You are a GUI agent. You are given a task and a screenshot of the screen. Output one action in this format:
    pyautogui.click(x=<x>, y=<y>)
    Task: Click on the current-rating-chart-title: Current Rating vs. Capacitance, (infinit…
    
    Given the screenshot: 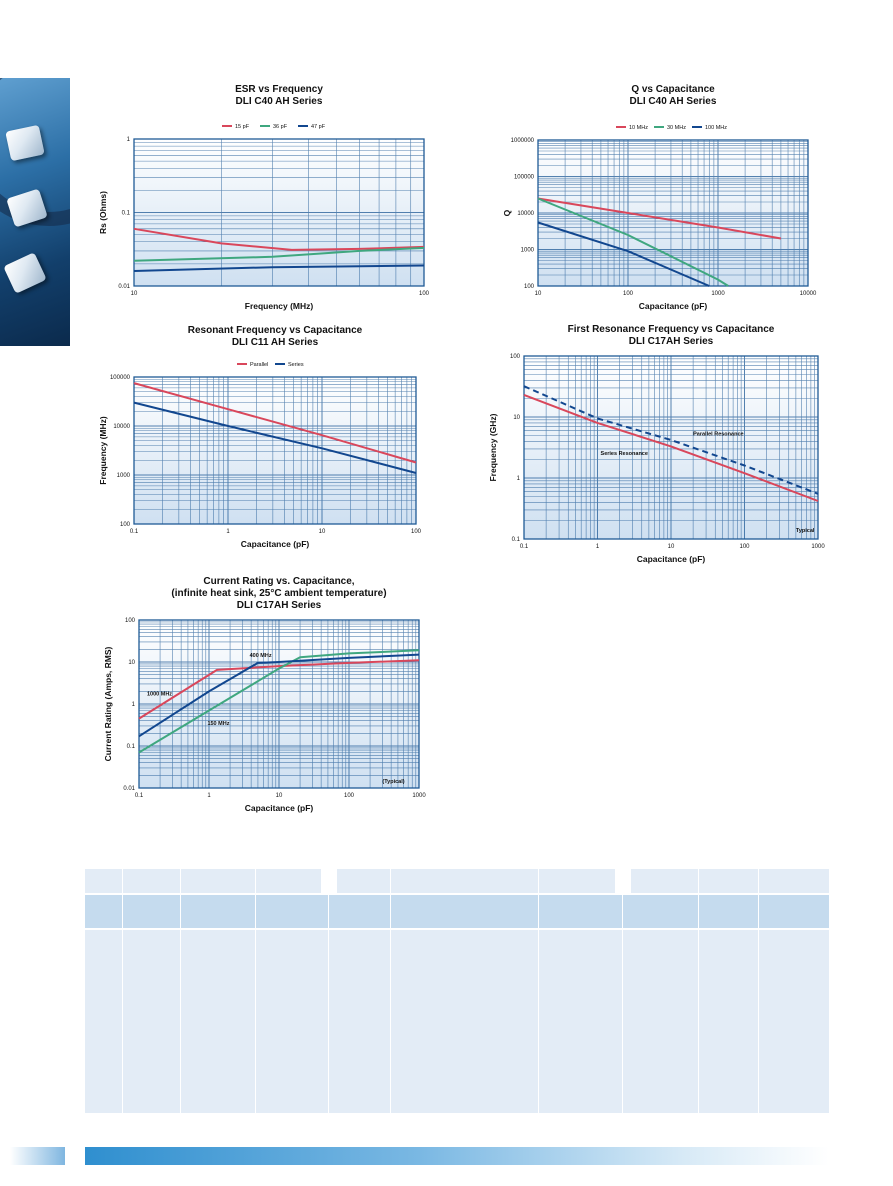 What is the action you would take?
    pyautogui.click(x=279, y=594)
    